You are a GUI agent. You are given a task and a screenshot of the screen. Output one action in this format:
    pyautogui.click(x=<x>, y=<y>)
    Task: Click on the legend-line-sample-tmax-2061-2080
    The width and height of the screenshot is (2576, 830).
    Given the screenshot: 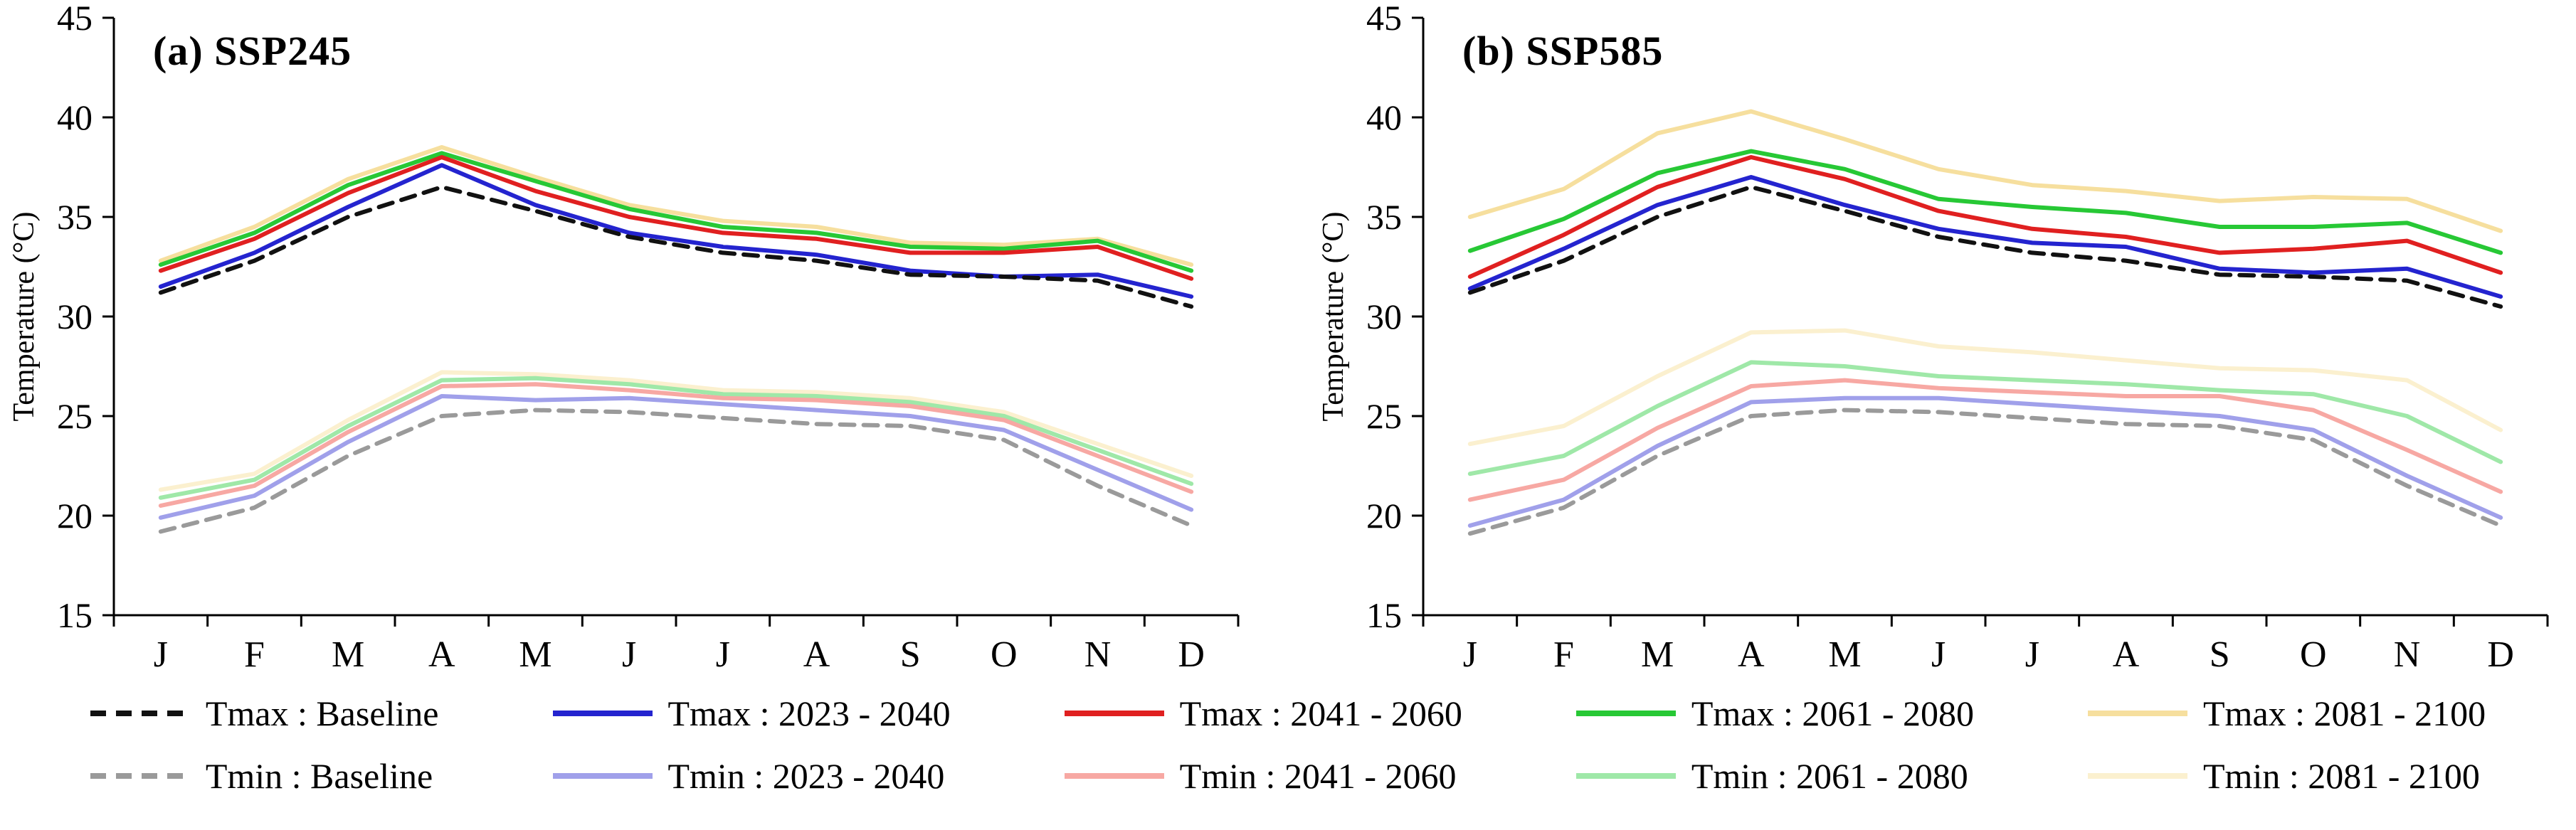 What is the action you would take?
    pyautogui.click(x=1625, y=713)
    